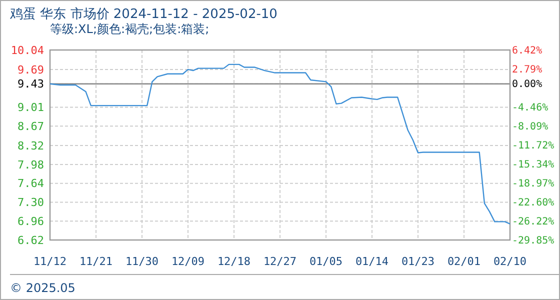 This screenshot has height=300, width=560. What do you see at coordinates (31, 145) in the screenshot?
I see `y-tick-label: 8.32` at bounding box center [31, 145].